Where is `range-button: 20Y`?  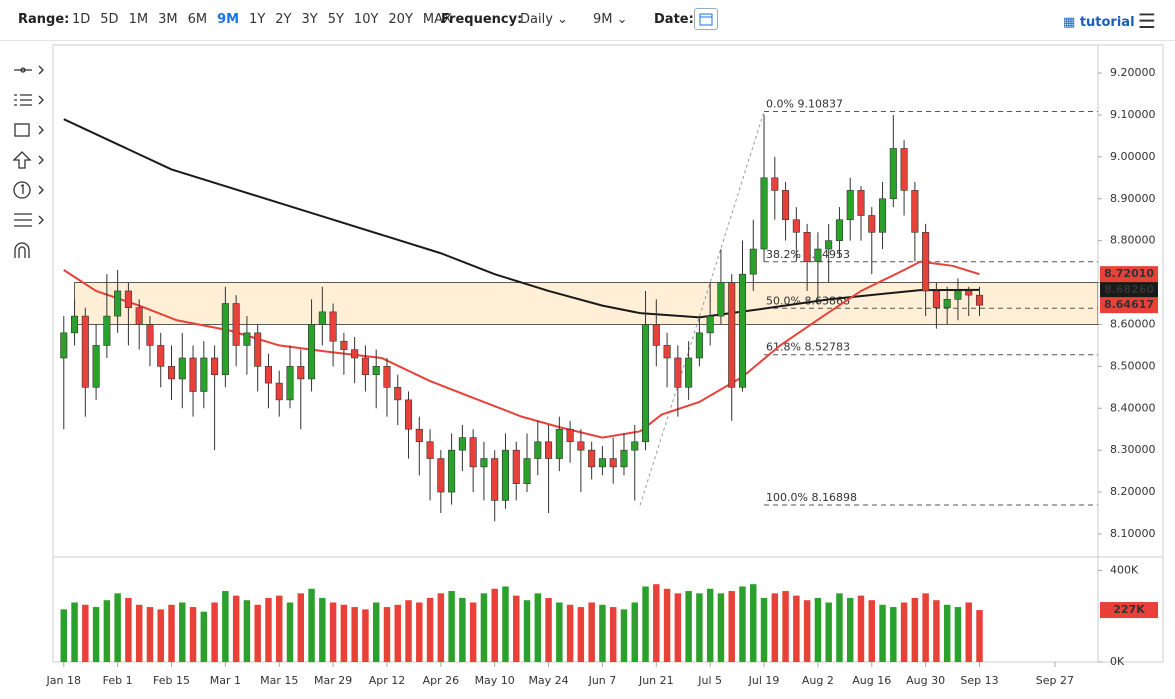
range-button: 20Y is located at coordinates (400, 19).